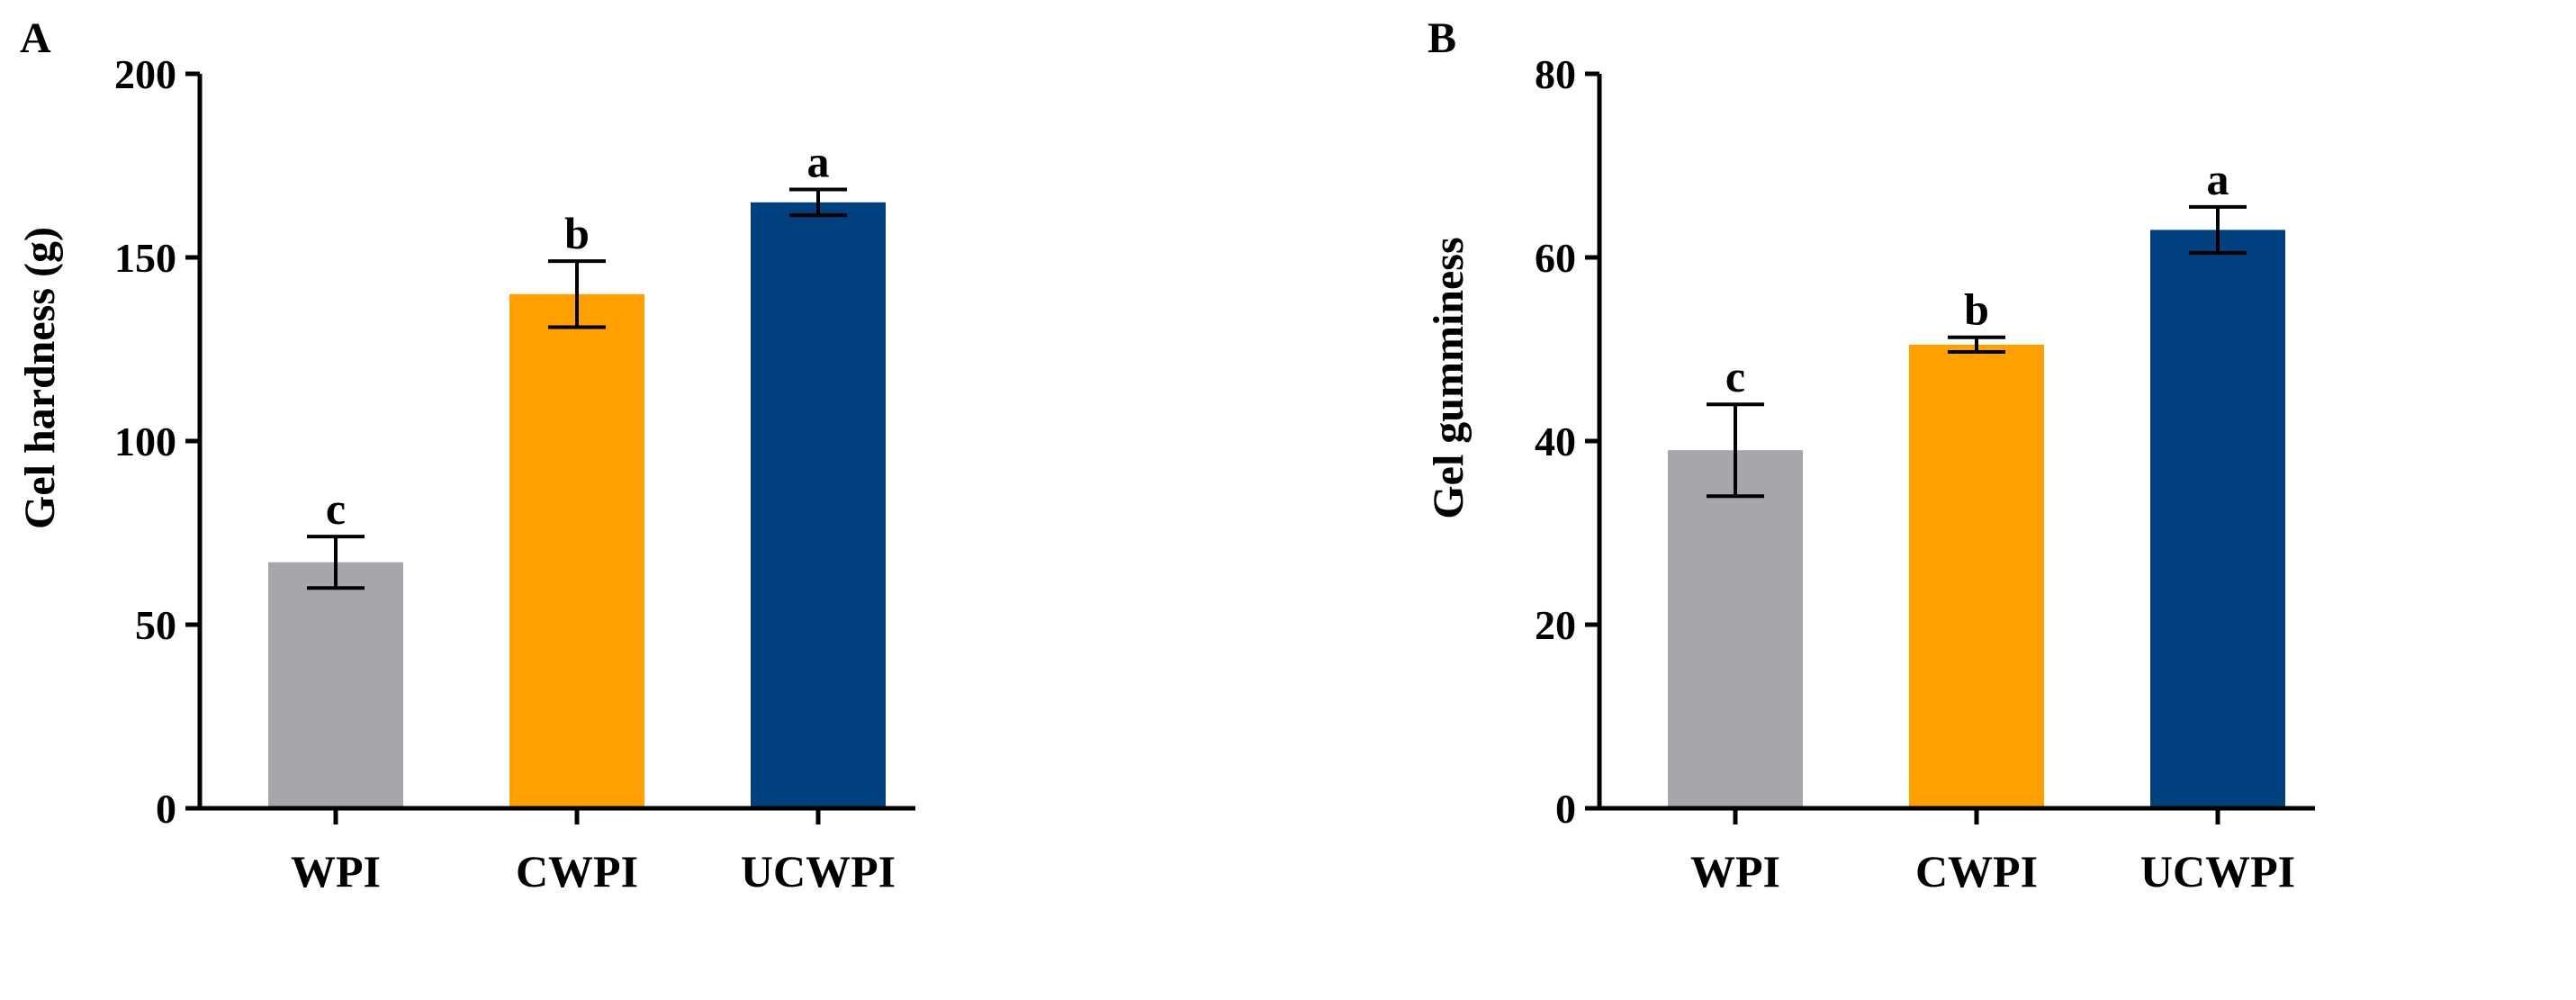 The height and width of the screenshot is (1000, 2576). I want to click on panel-a-significance-wpi: c, so click(336, 508).